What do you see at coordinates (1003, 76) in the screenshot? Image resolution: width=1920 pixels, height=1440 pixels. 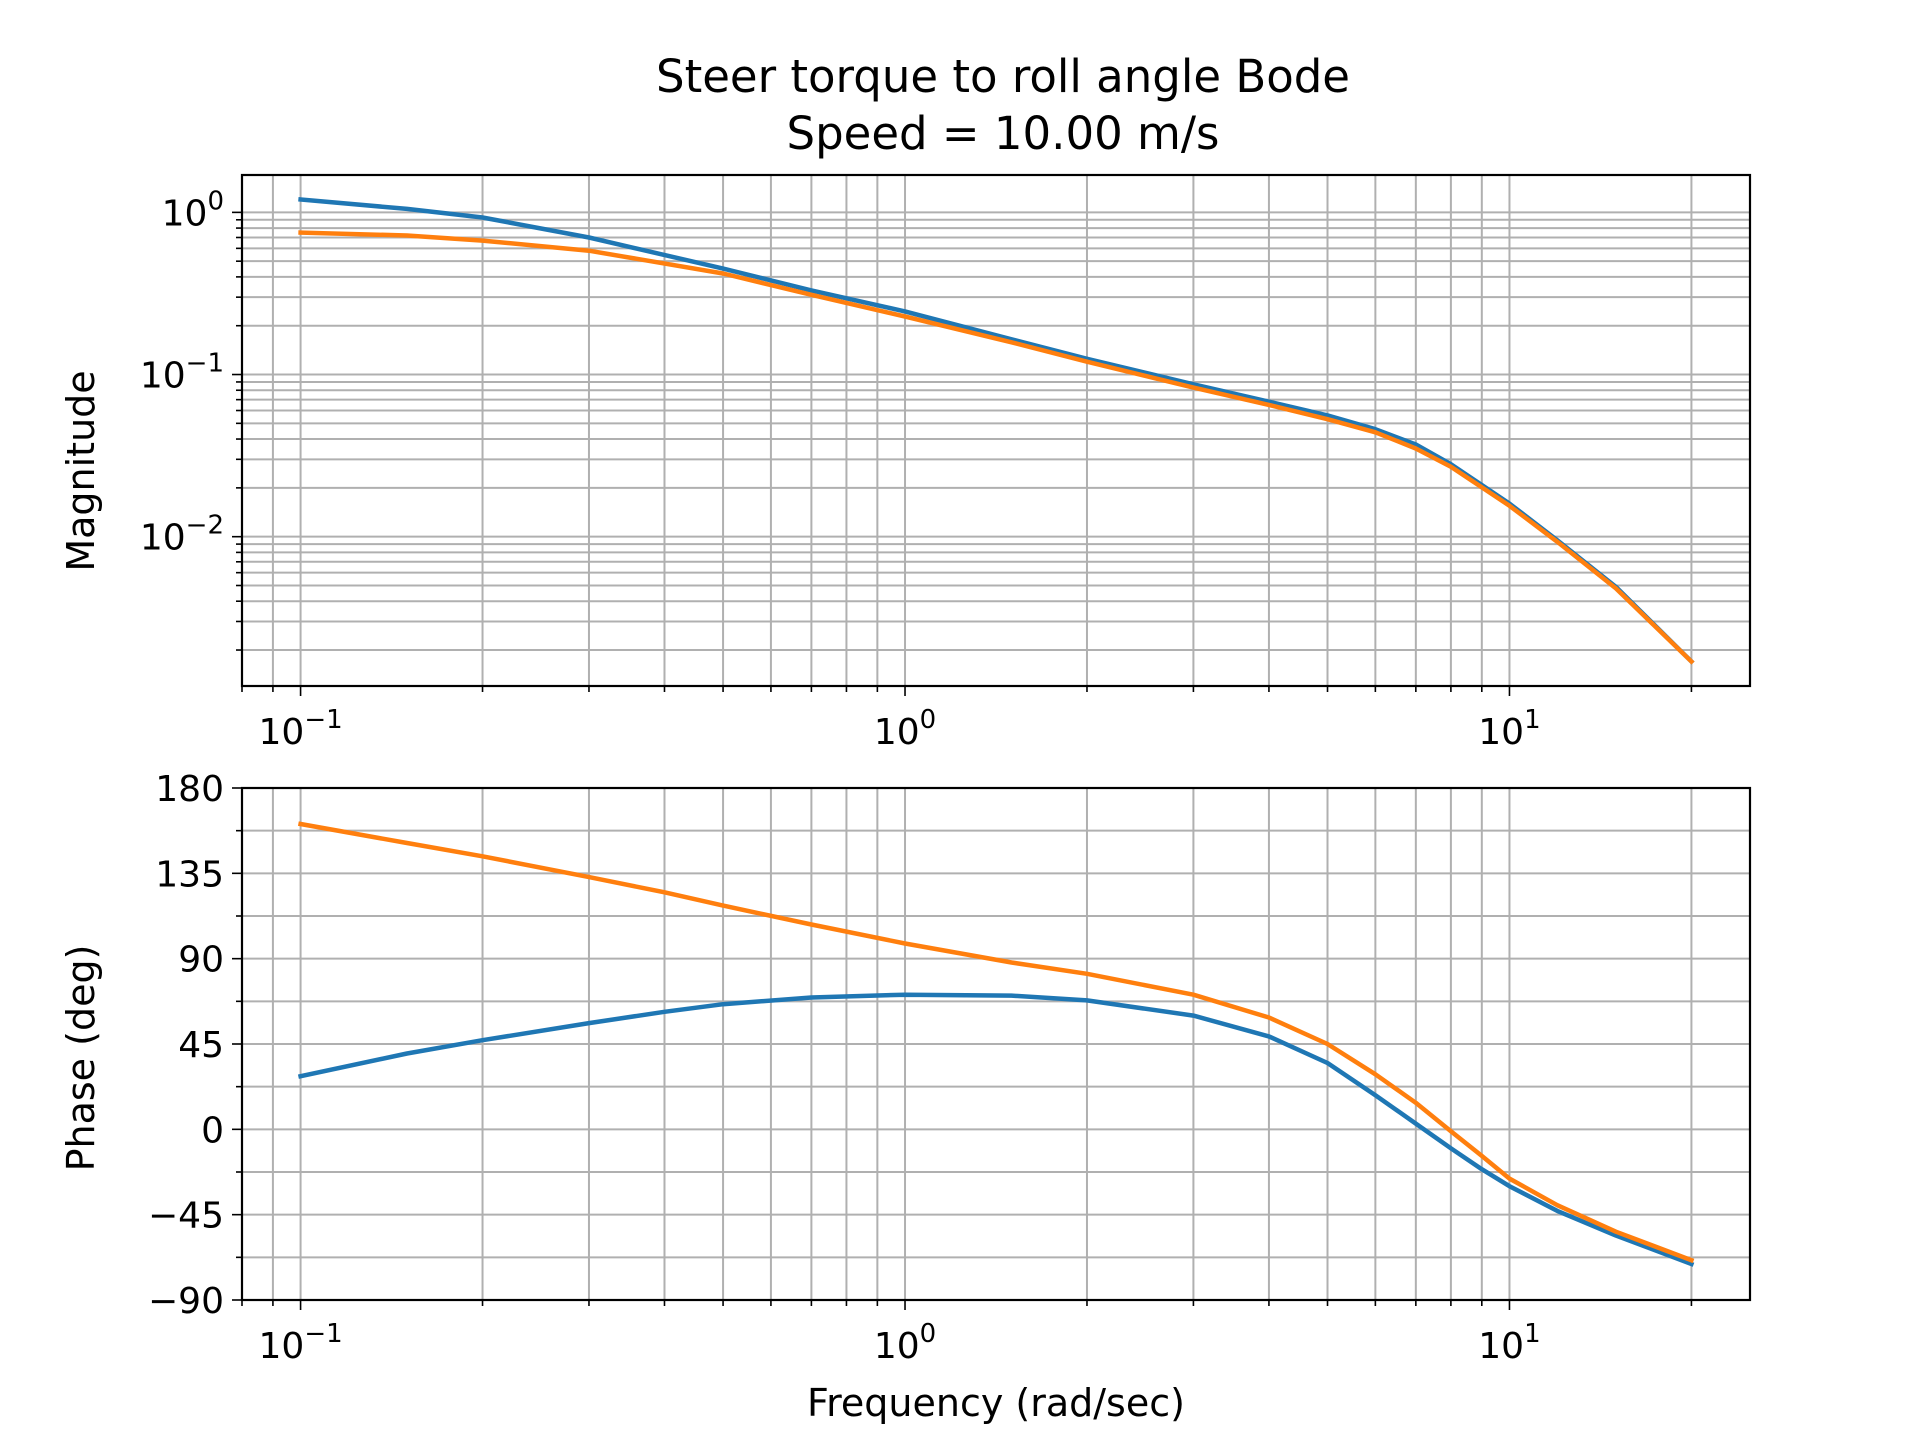 I see `chart-title: Steer torque to roll angle Bode` at bounding box center [1003, 76].